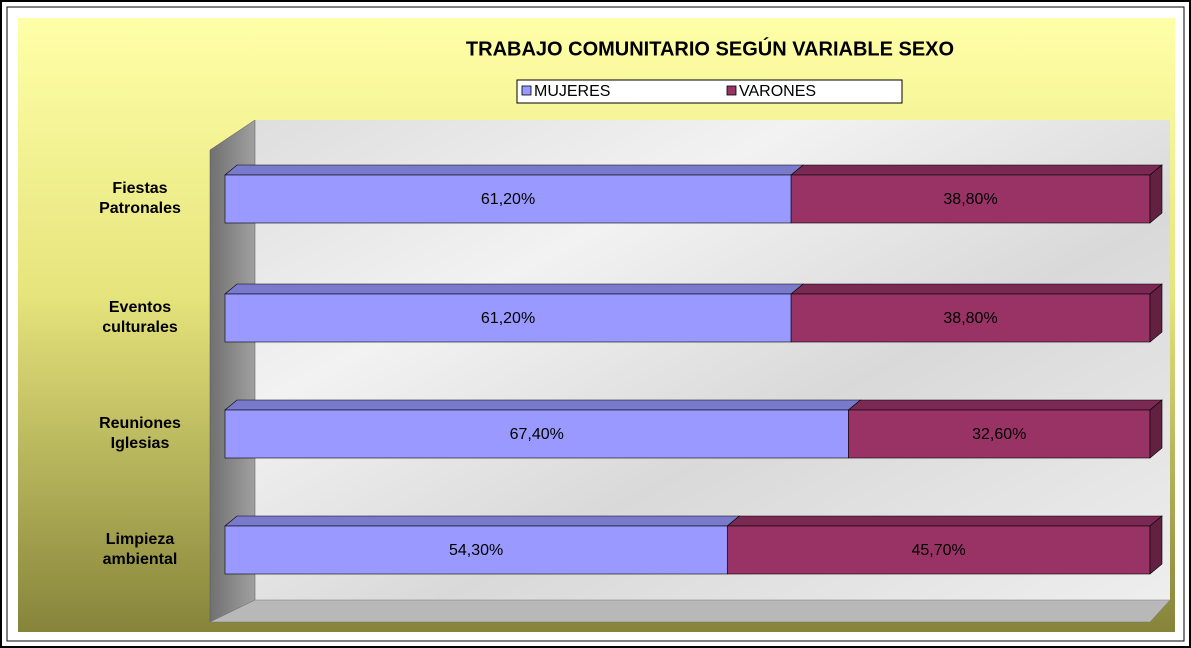  Describe the element at coordinates (140, 549) in the screenshot. I see `category-label: Limpieza ambiental` at that location.